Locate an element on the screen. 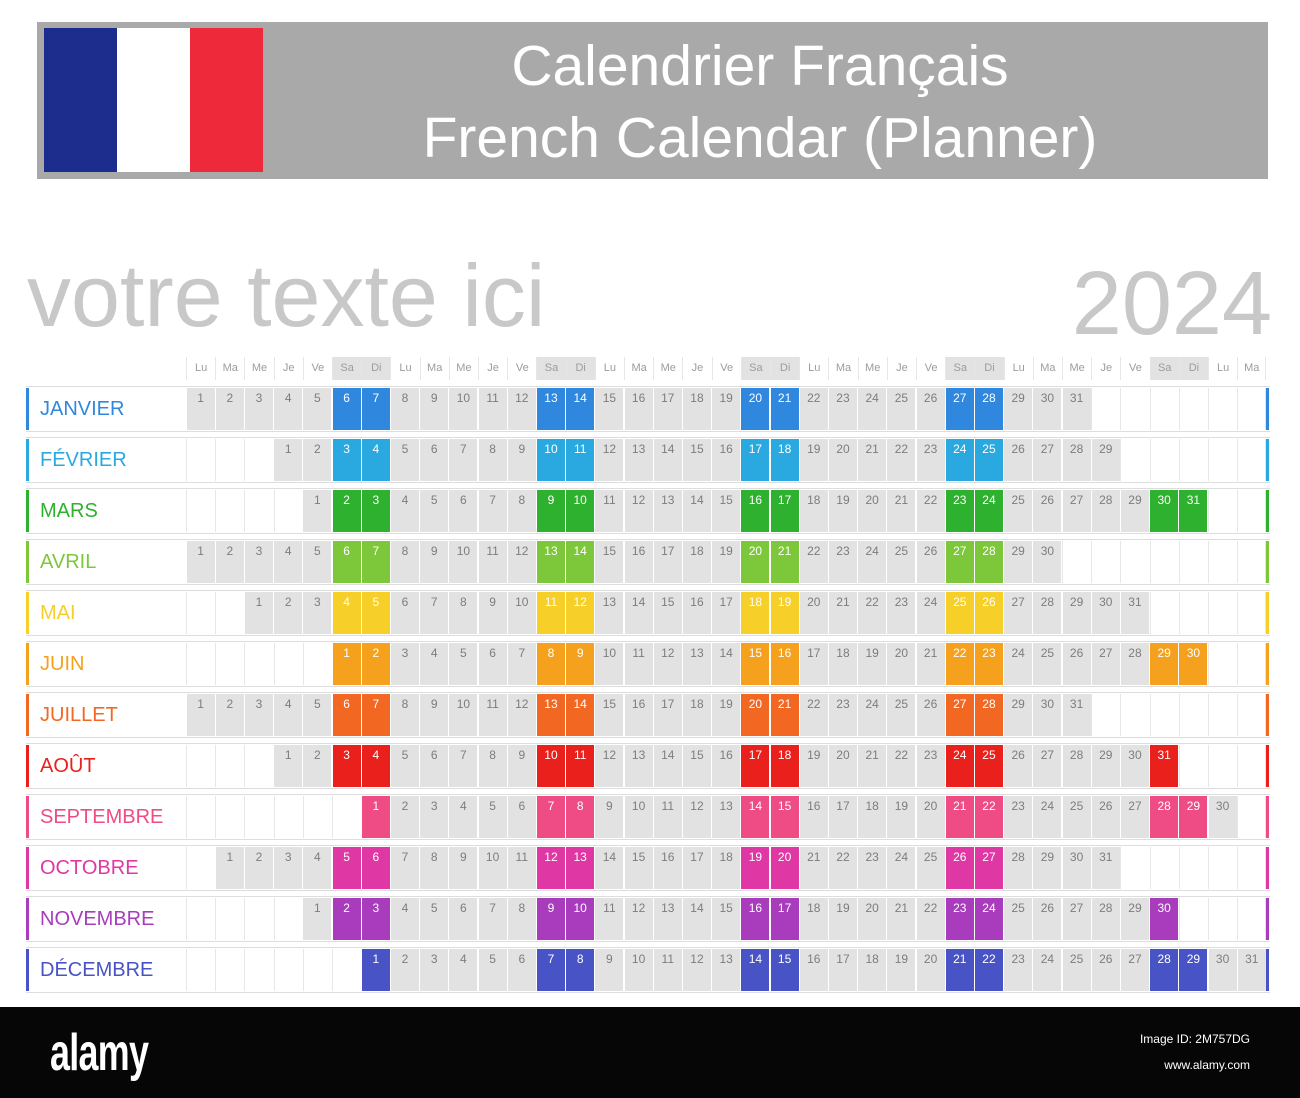 This screenshot has height=1098, width=1300. weekend-day-cell: 25 is located at coordinates (989, 766).